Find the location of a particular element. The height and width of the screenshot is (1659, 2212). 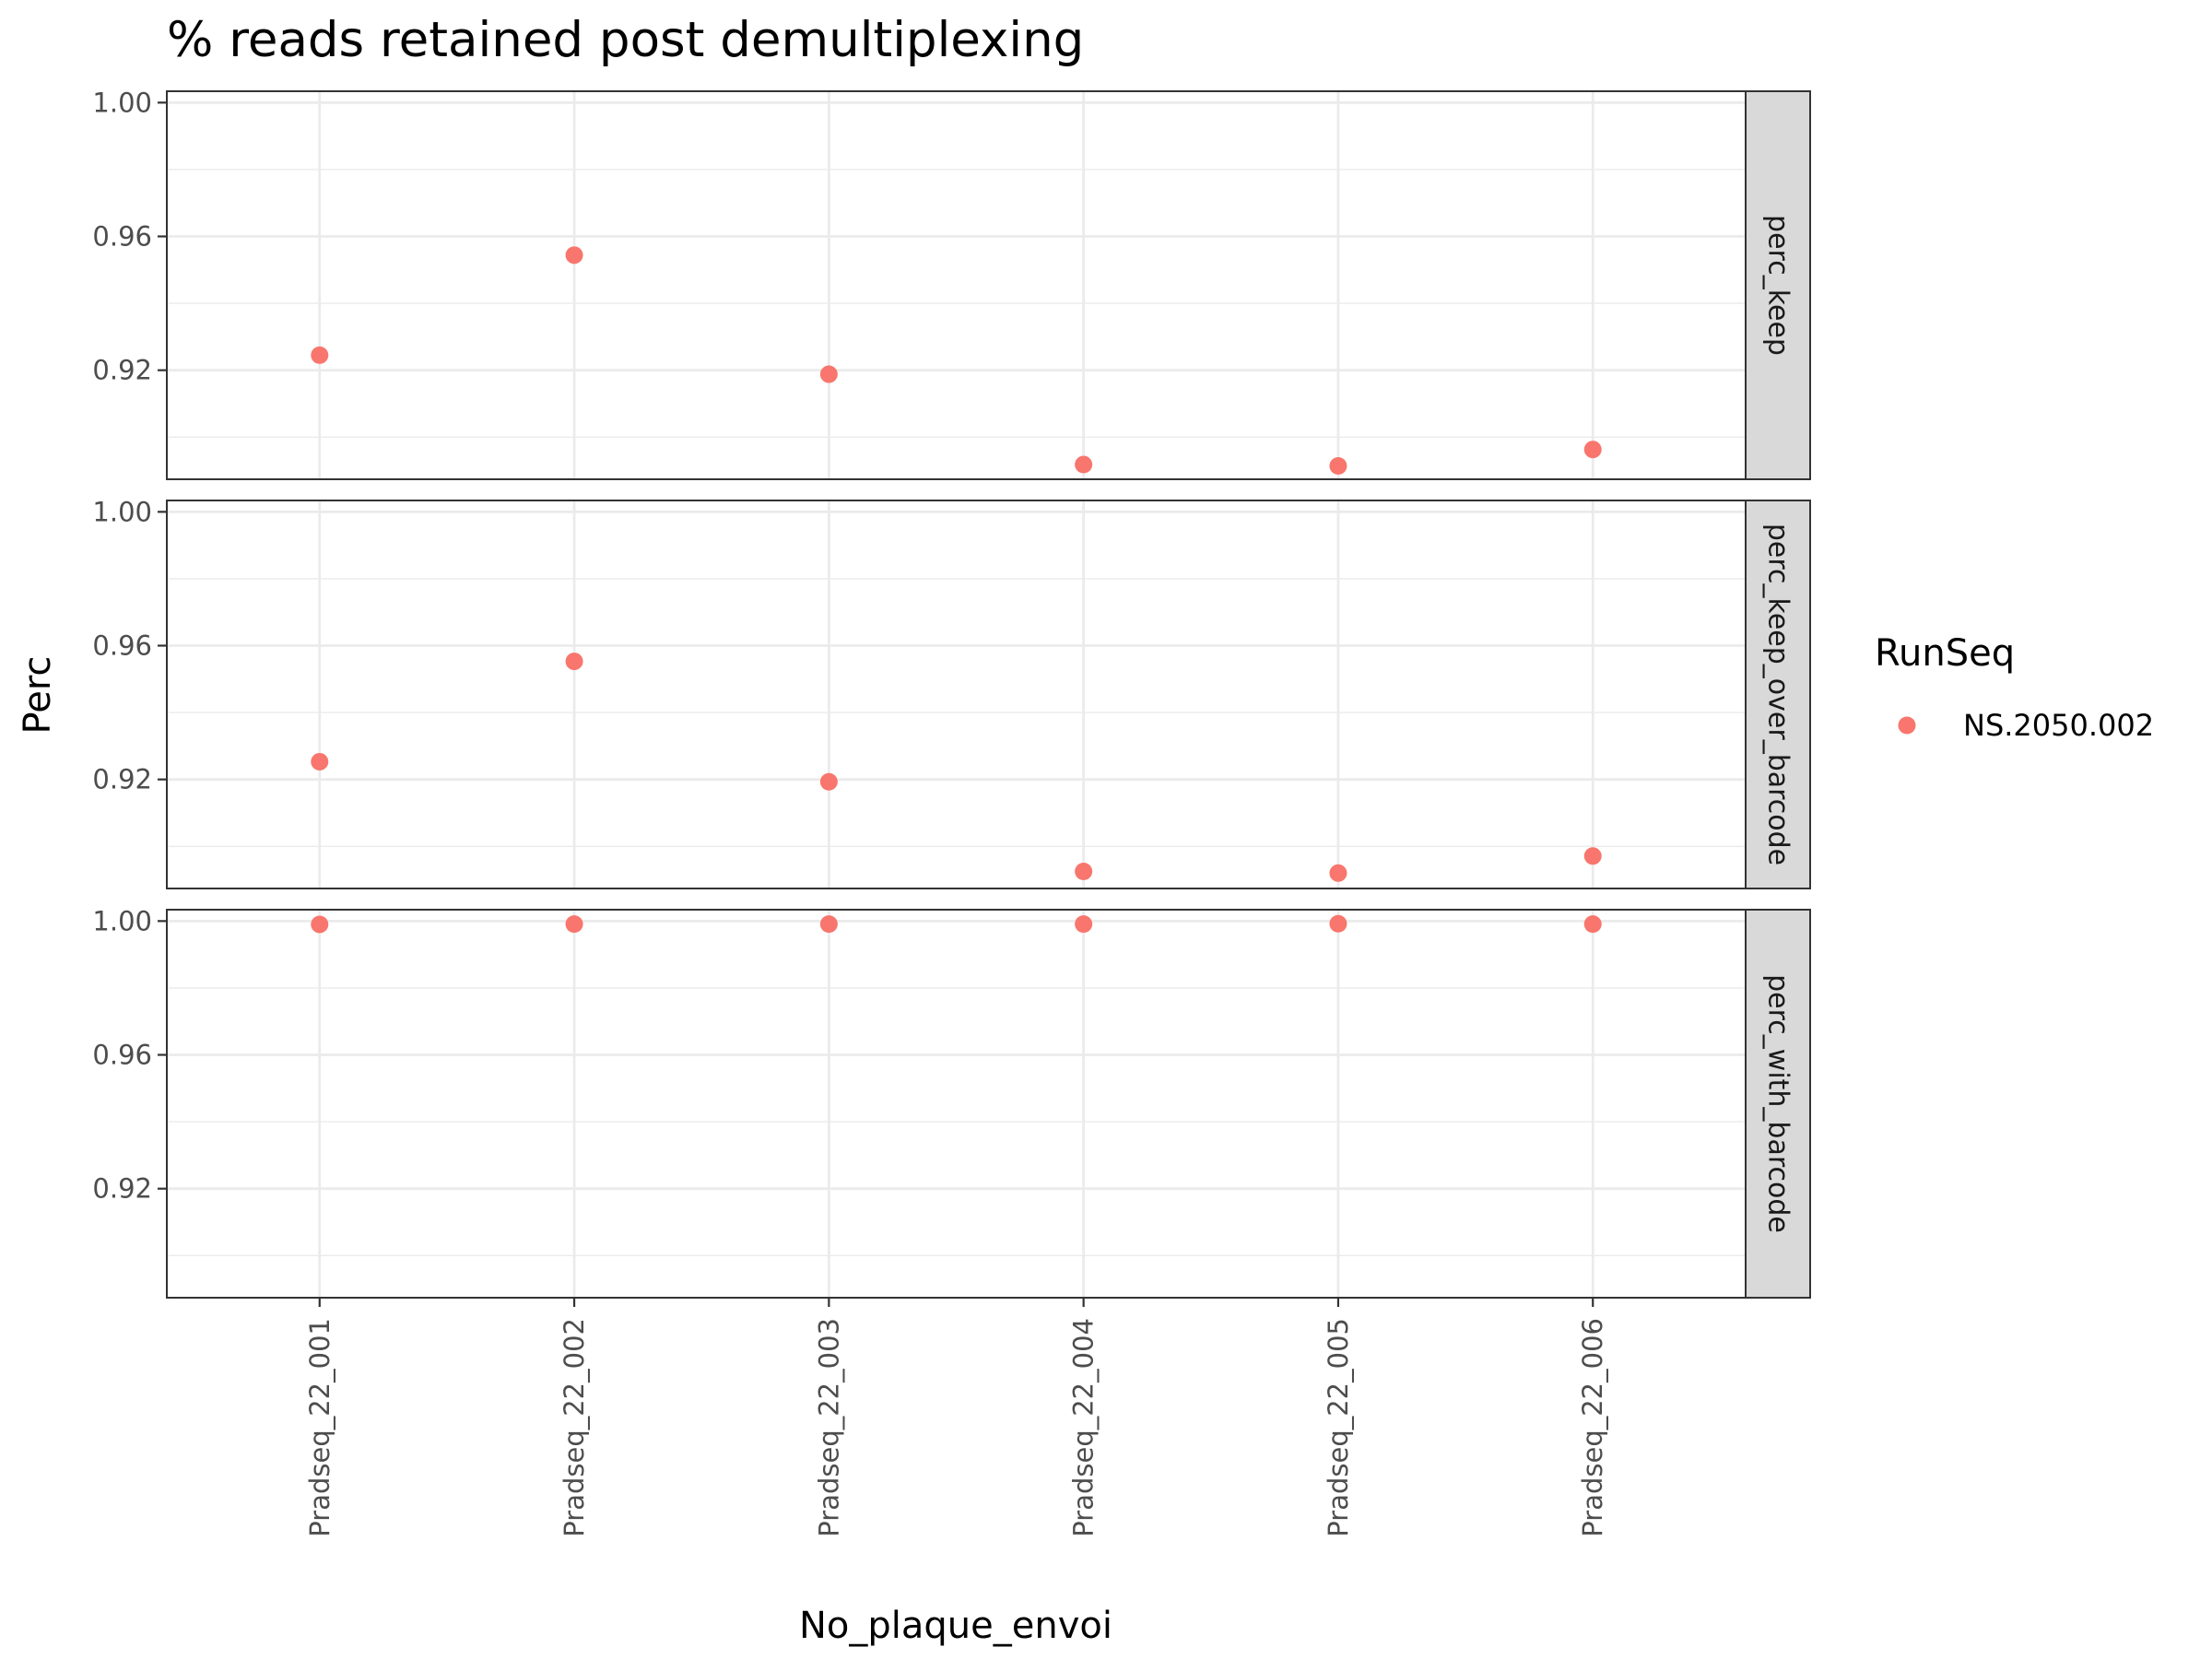

x-tick-label: Pradseq_22_006 is located at coordinates (1592, 1427).